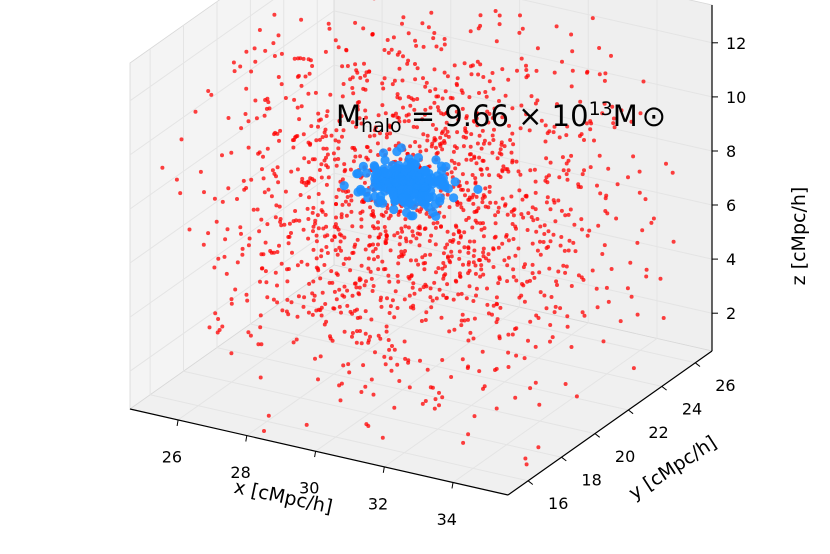 This screenshot has width=830, height=554. What do you see at coordinates (731, 313) in the screenshot?
I see `z-axis-tick-label: 2` at bounding box center [731, 313].